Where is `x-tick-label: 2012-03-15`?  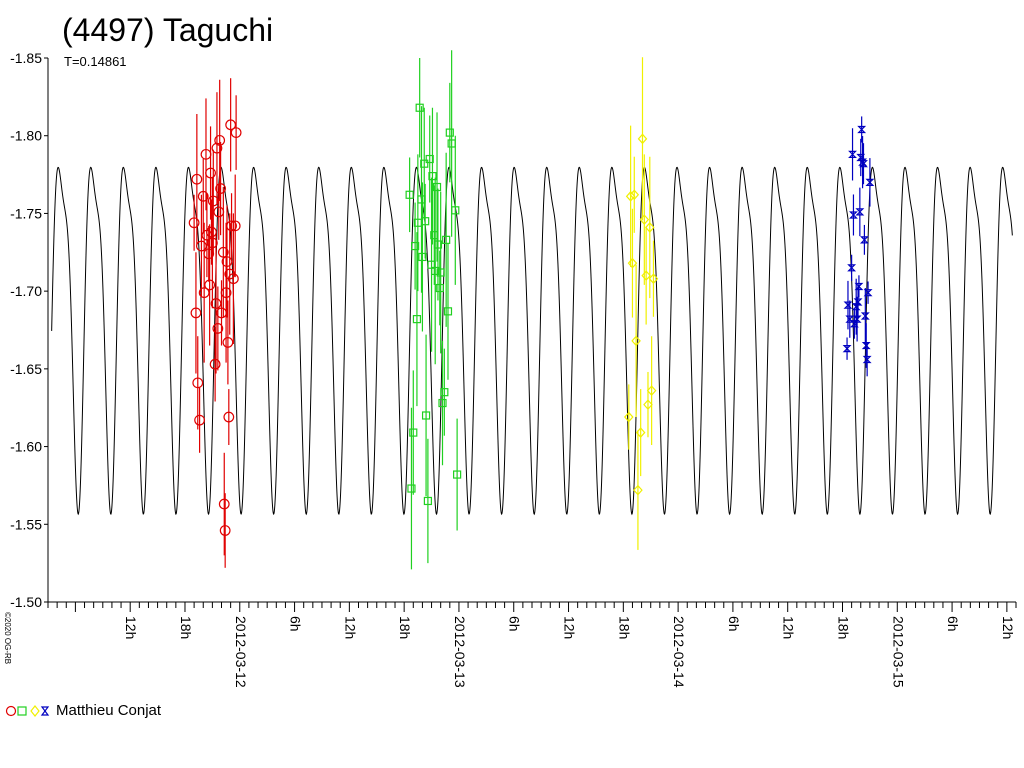
x-tick-label: 2012-03-15 is located at coordinates (898, 652).